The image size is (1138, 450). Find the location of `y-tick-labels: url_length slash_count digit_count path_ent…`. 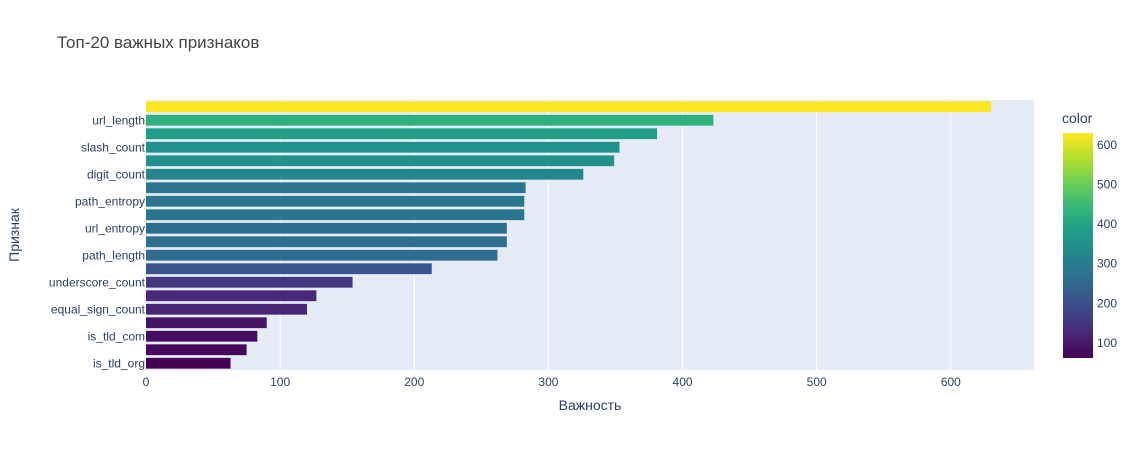

y-tick-labels: url_length slash_count digit_count path_ent… is located at coordinates (97, 241).